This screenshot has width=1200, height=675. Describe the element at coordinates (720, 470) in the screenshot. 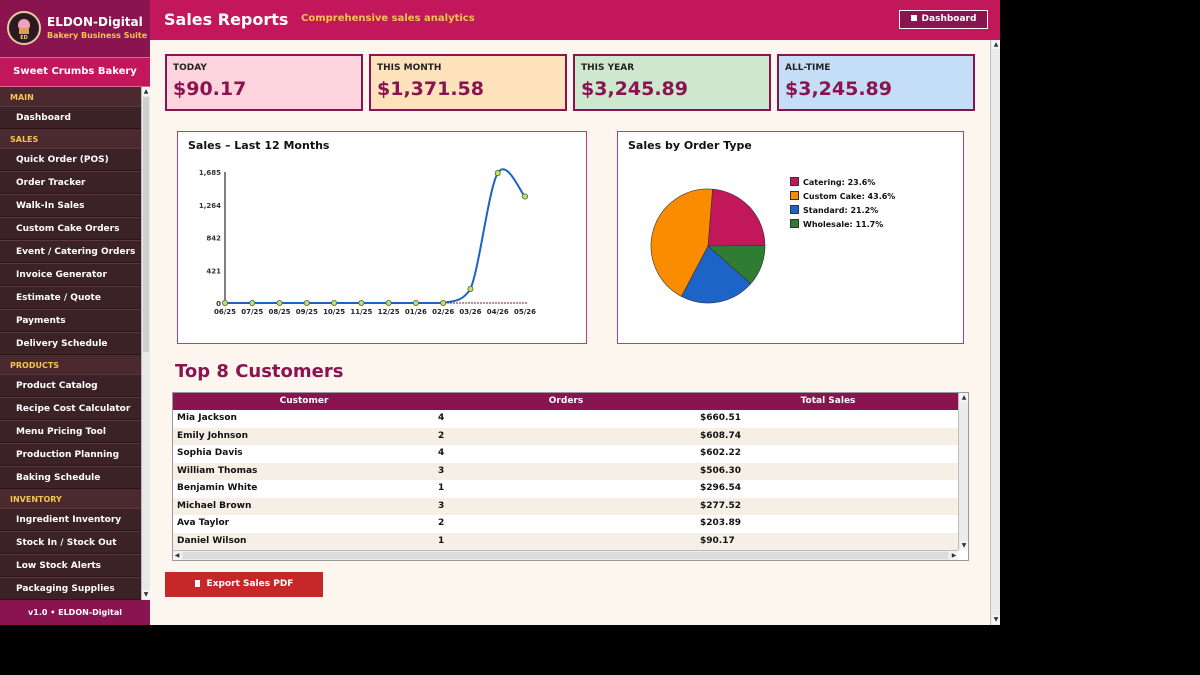

I see `cell-total-sales: $506.30` at that location.